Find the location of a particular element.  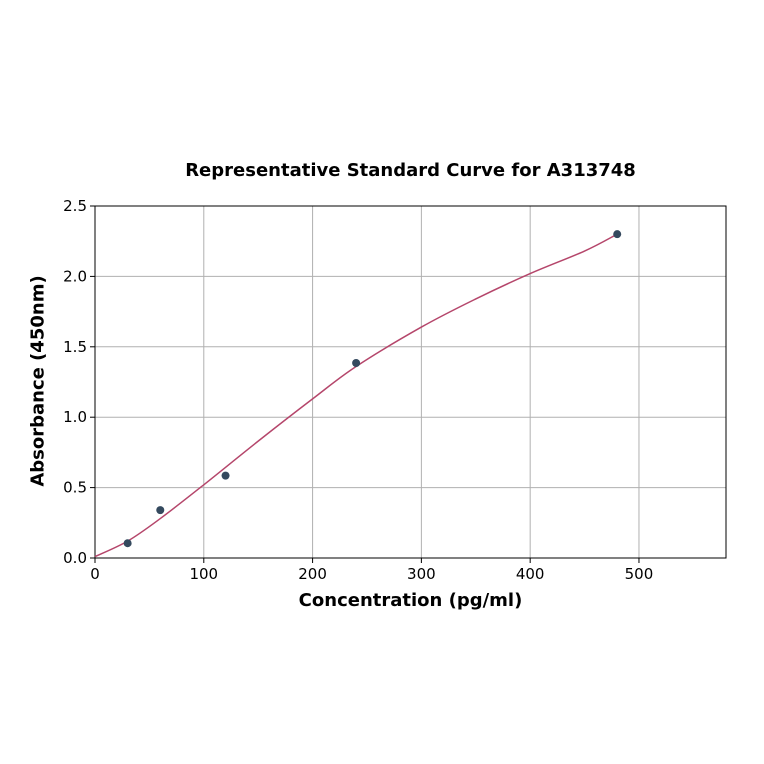

x-tick-label: 500 is located at coordinates (639, 574).